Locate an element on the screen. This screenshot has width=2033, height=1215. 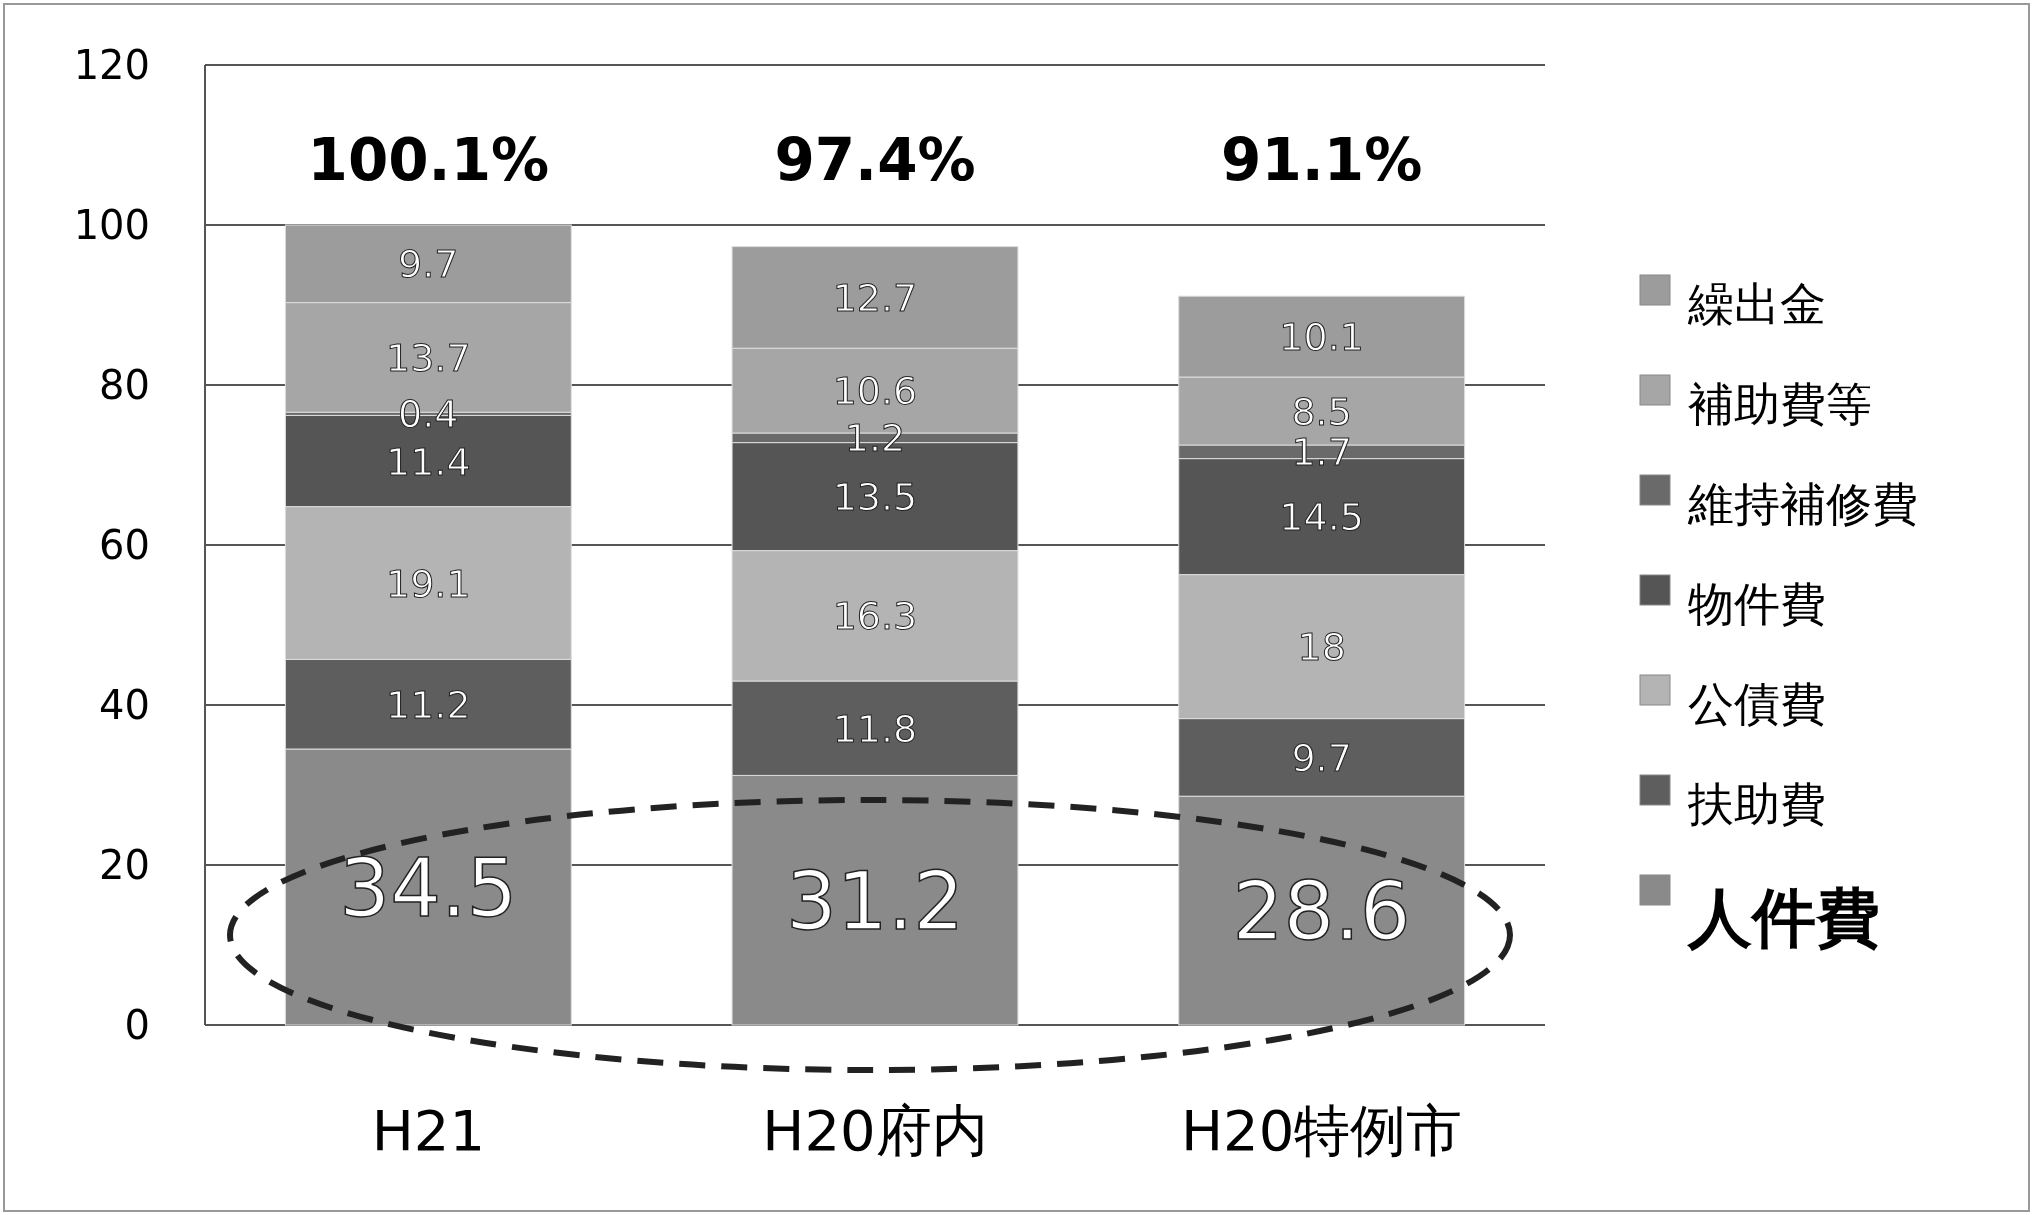
y-tick-label: 60 is located at coordinates (124, 545).